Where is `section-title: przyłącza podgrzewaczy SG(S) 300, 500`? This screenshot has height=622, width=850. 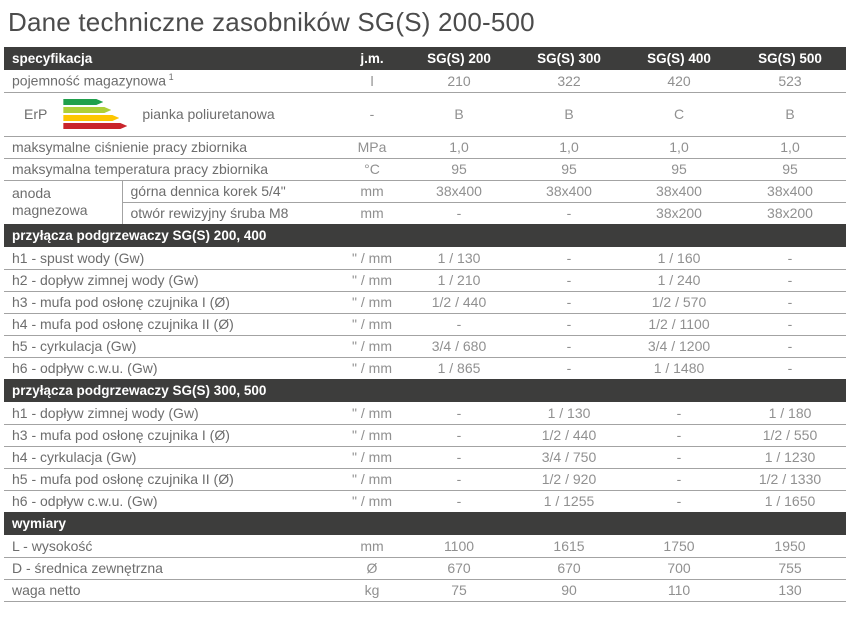
section-title: przyłącza podgrzewaczy SG(S) 300, 500 is located at coordinates (425, 390).